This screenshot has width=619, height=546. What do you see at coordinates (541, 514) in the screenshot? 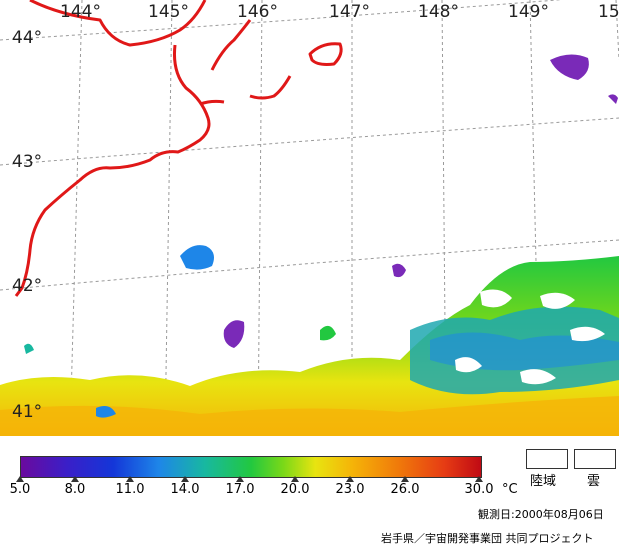
I see `observation-date: 観測日:2000年08月06日` at bounding box center [541, 514].